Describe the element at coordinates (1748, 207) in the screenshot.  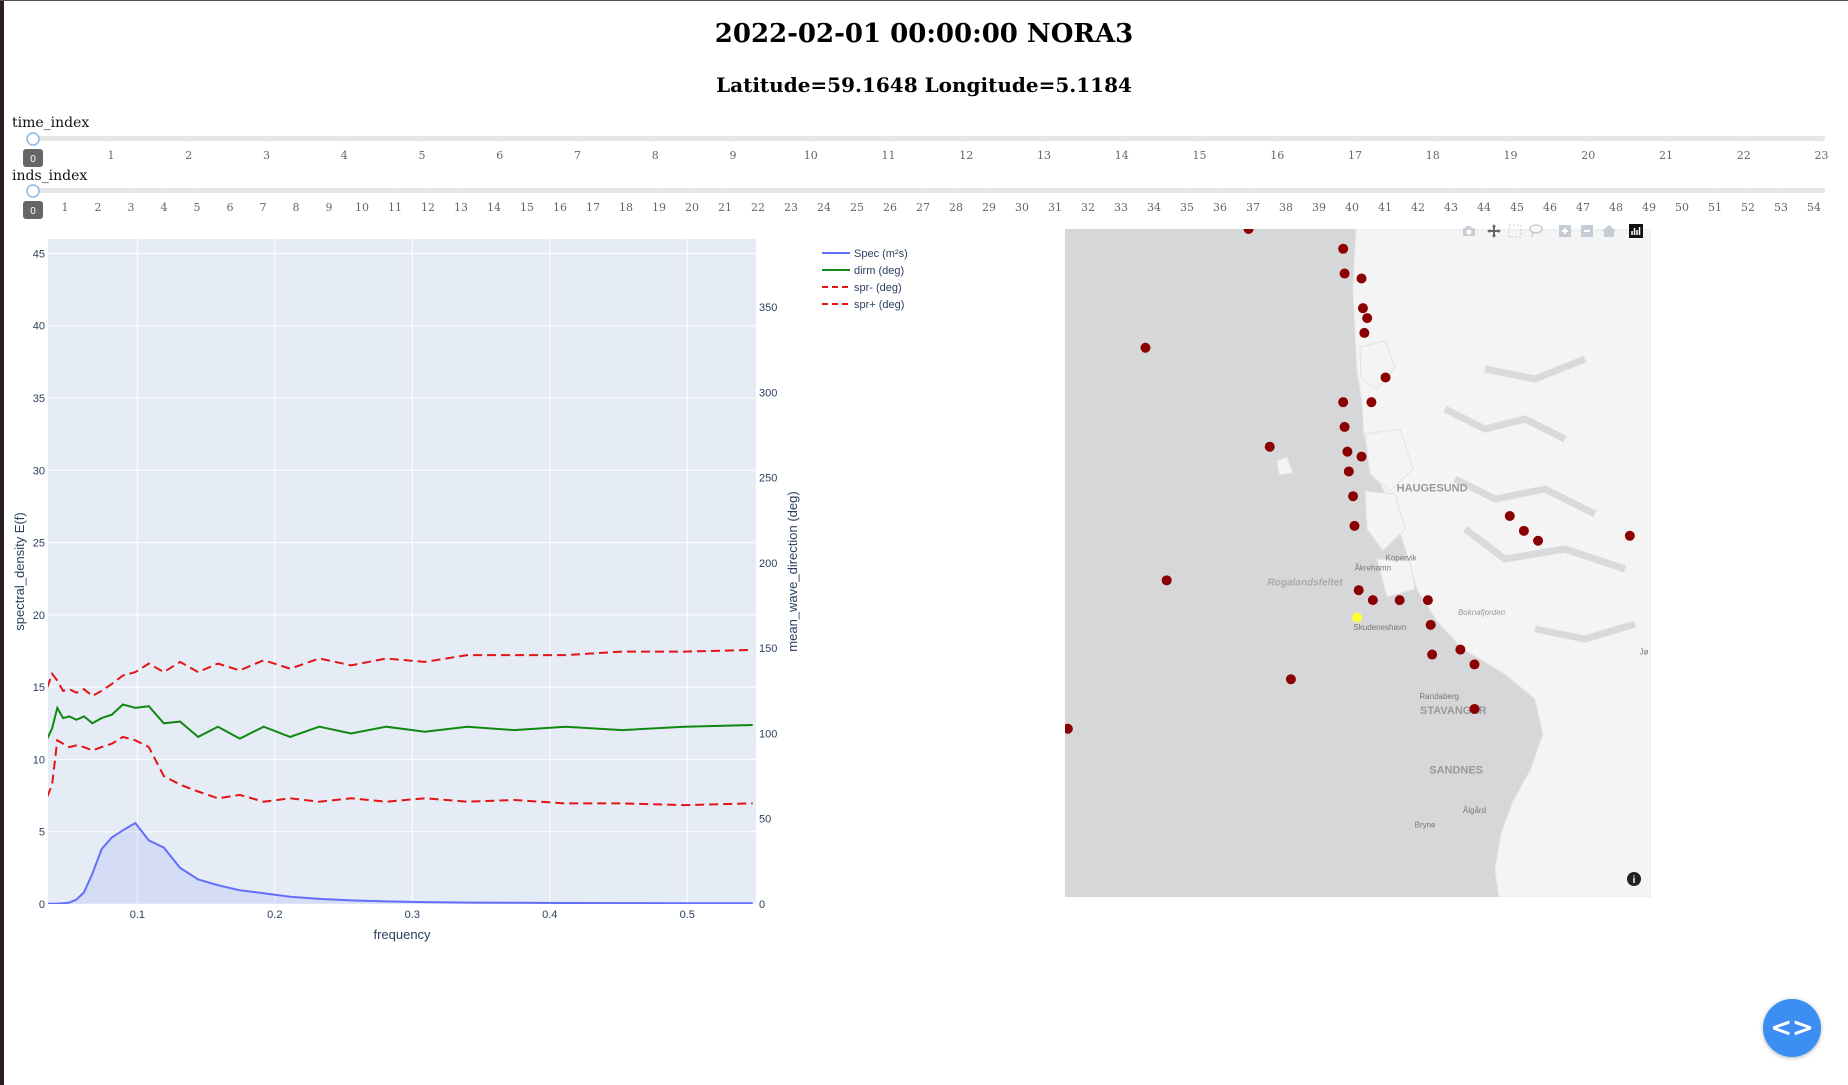
I see `slider-step-label: 52` at that location.